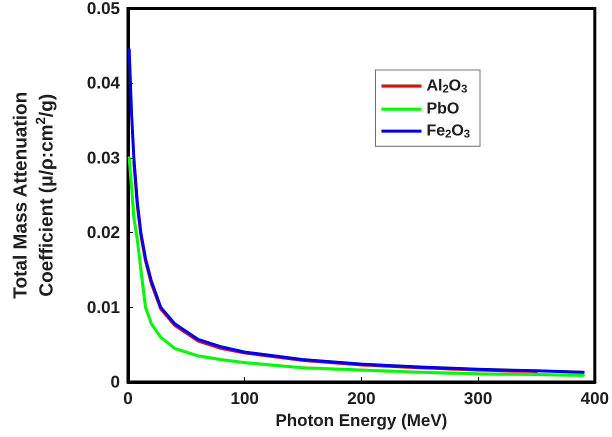 The height and width of the screenshot is (437, 612). What do you see at coordinates (595, 398) in the screenshot?
I see `x-tick-label: 400` at bounding box center [595, 398].